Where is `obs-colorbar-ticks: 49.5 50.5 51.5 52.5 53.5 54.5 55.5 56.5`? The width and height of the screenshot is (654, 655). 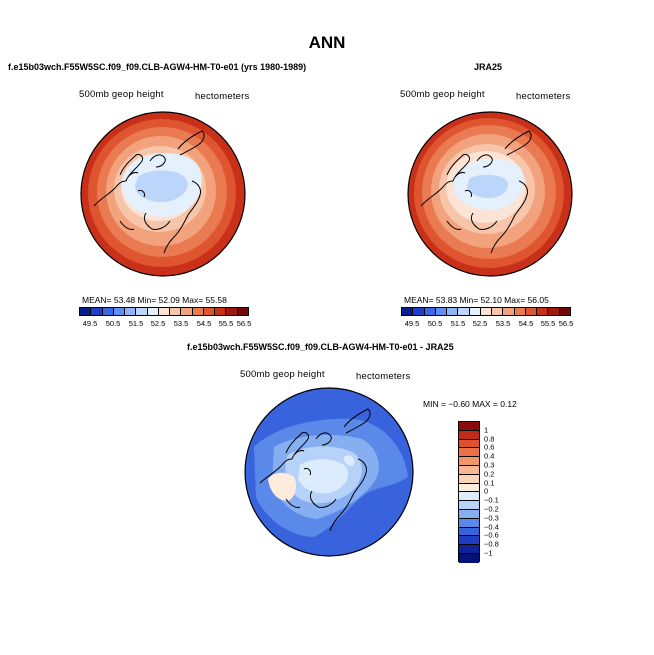 obs-colorbar-ticks: 49.5 50.5 51.5 52.5 53.5 54.5 55.5 56.5 is located at coordinates (487, 324).